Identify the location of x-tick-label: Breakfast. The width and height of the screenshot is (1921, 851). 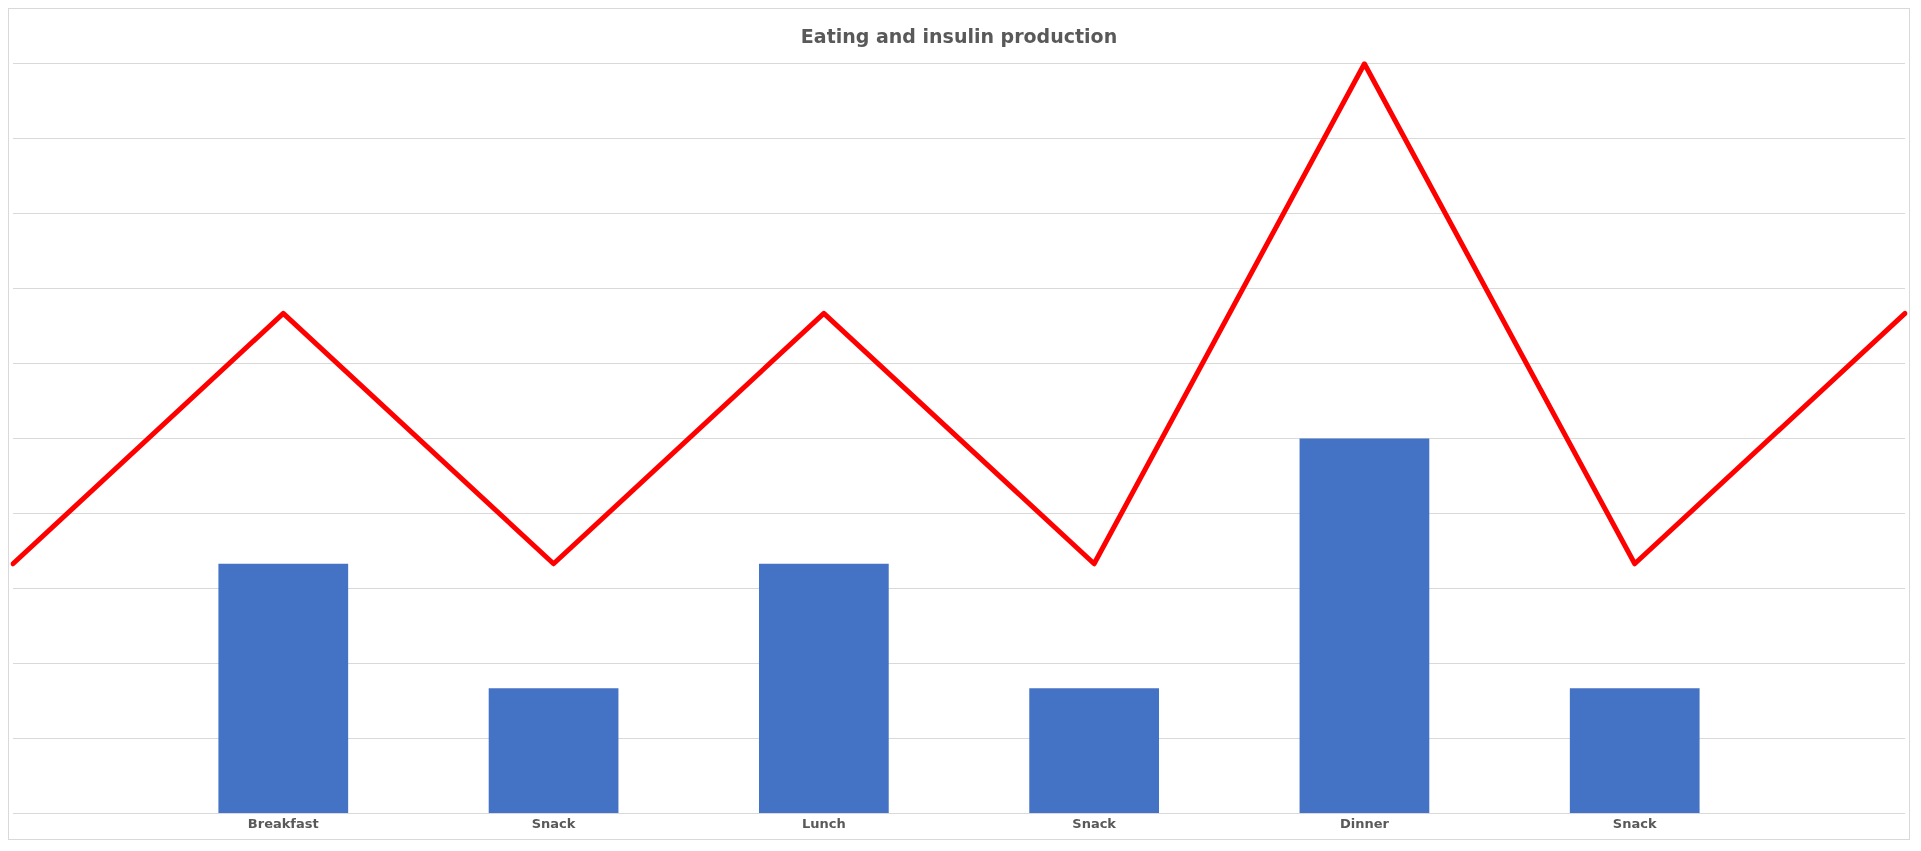
(283, 823).